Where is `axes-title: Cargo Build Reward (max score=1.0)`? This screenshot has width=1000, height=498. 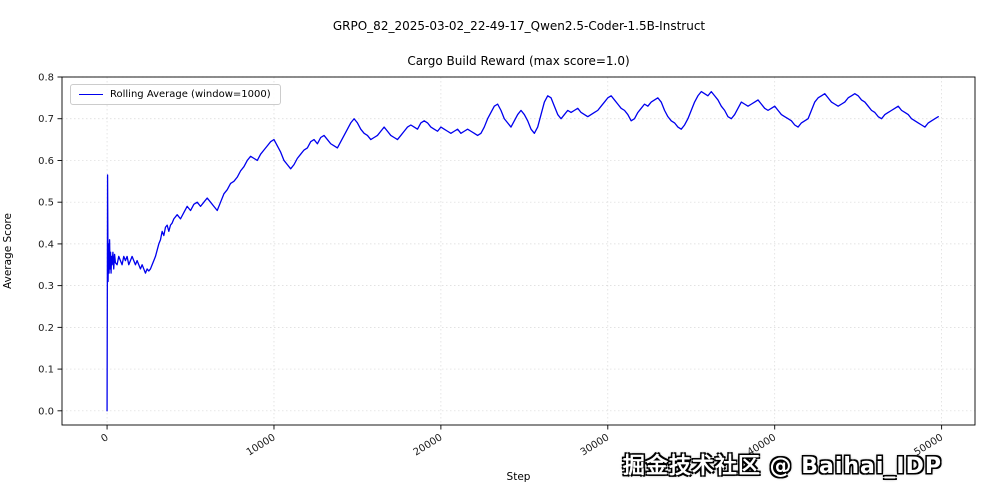 axes-title: Cargo Build Reward (max score=1.0) is located at coordinates (518, 61).